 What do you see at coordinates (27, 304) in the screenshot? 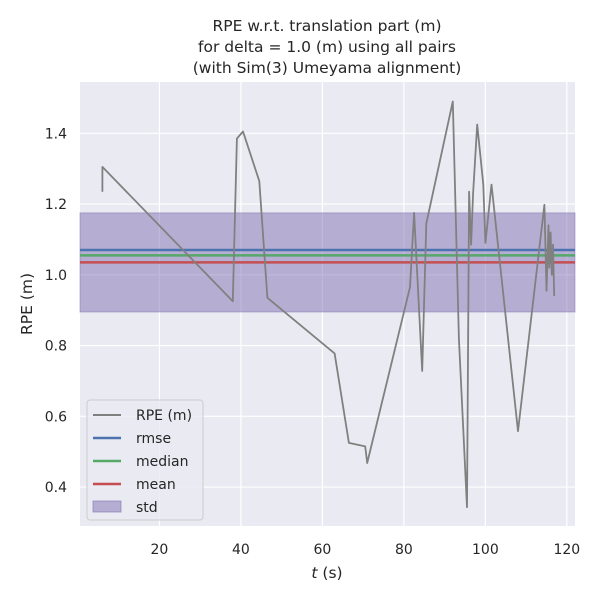
I see `y-axis-label: RPE (m)` at bounding box center [27, 304].